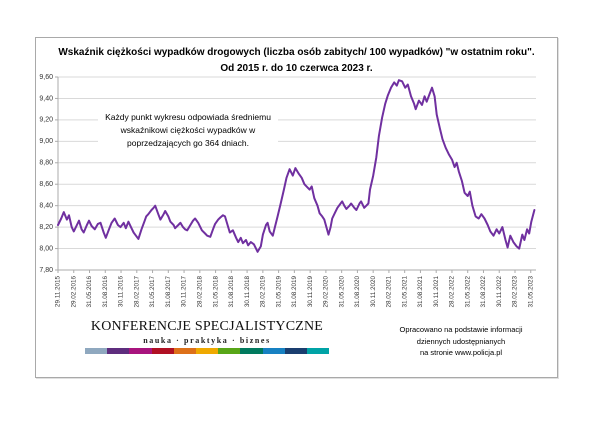 This screenshot has height=424, width=600. Describe the element at coordinates (89, 292) in the screenshot. I see `x-tick-label: 31.05.2016` at that location.